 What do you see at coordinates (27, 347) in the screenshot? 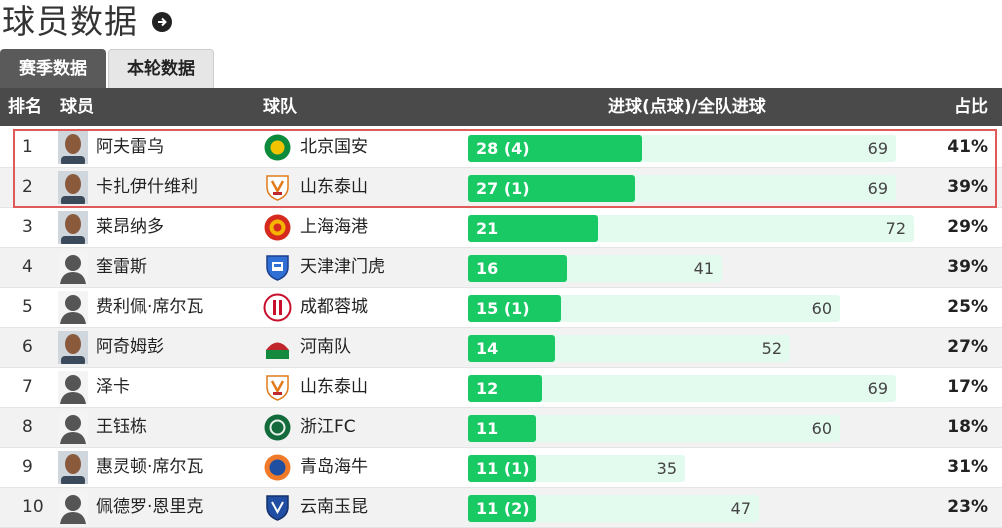
I see `rank: 6` at bounding box center [27, 347].